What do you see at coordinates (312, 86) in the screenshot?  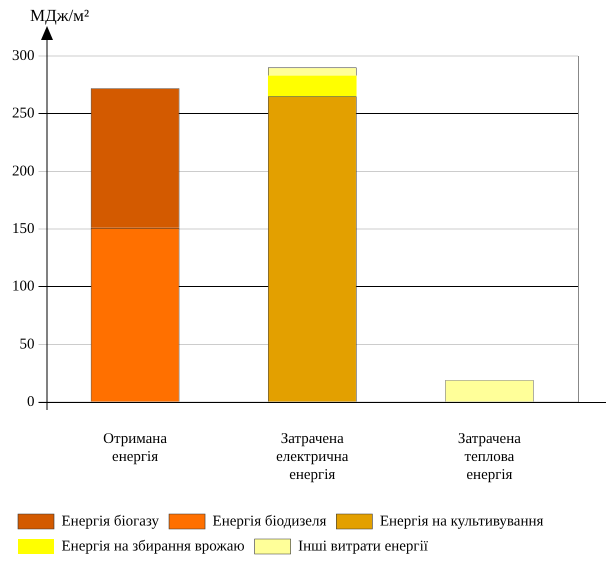 I see `bar` at bounding box center [312, 86].